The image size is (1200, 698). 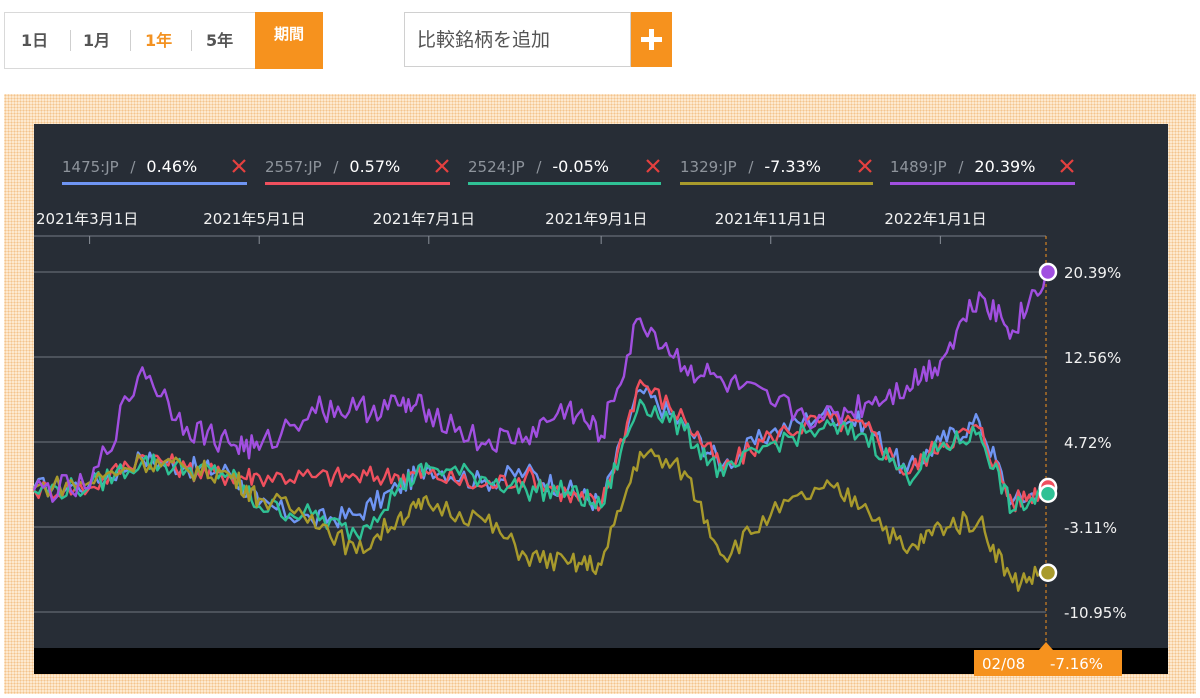 I want to click on legend-series-name: 1489:JP, so click(x=918, y=167).